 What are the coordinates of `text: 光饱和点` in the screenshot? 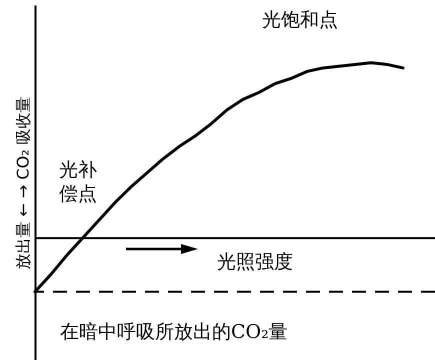 It's located at (300, 20).